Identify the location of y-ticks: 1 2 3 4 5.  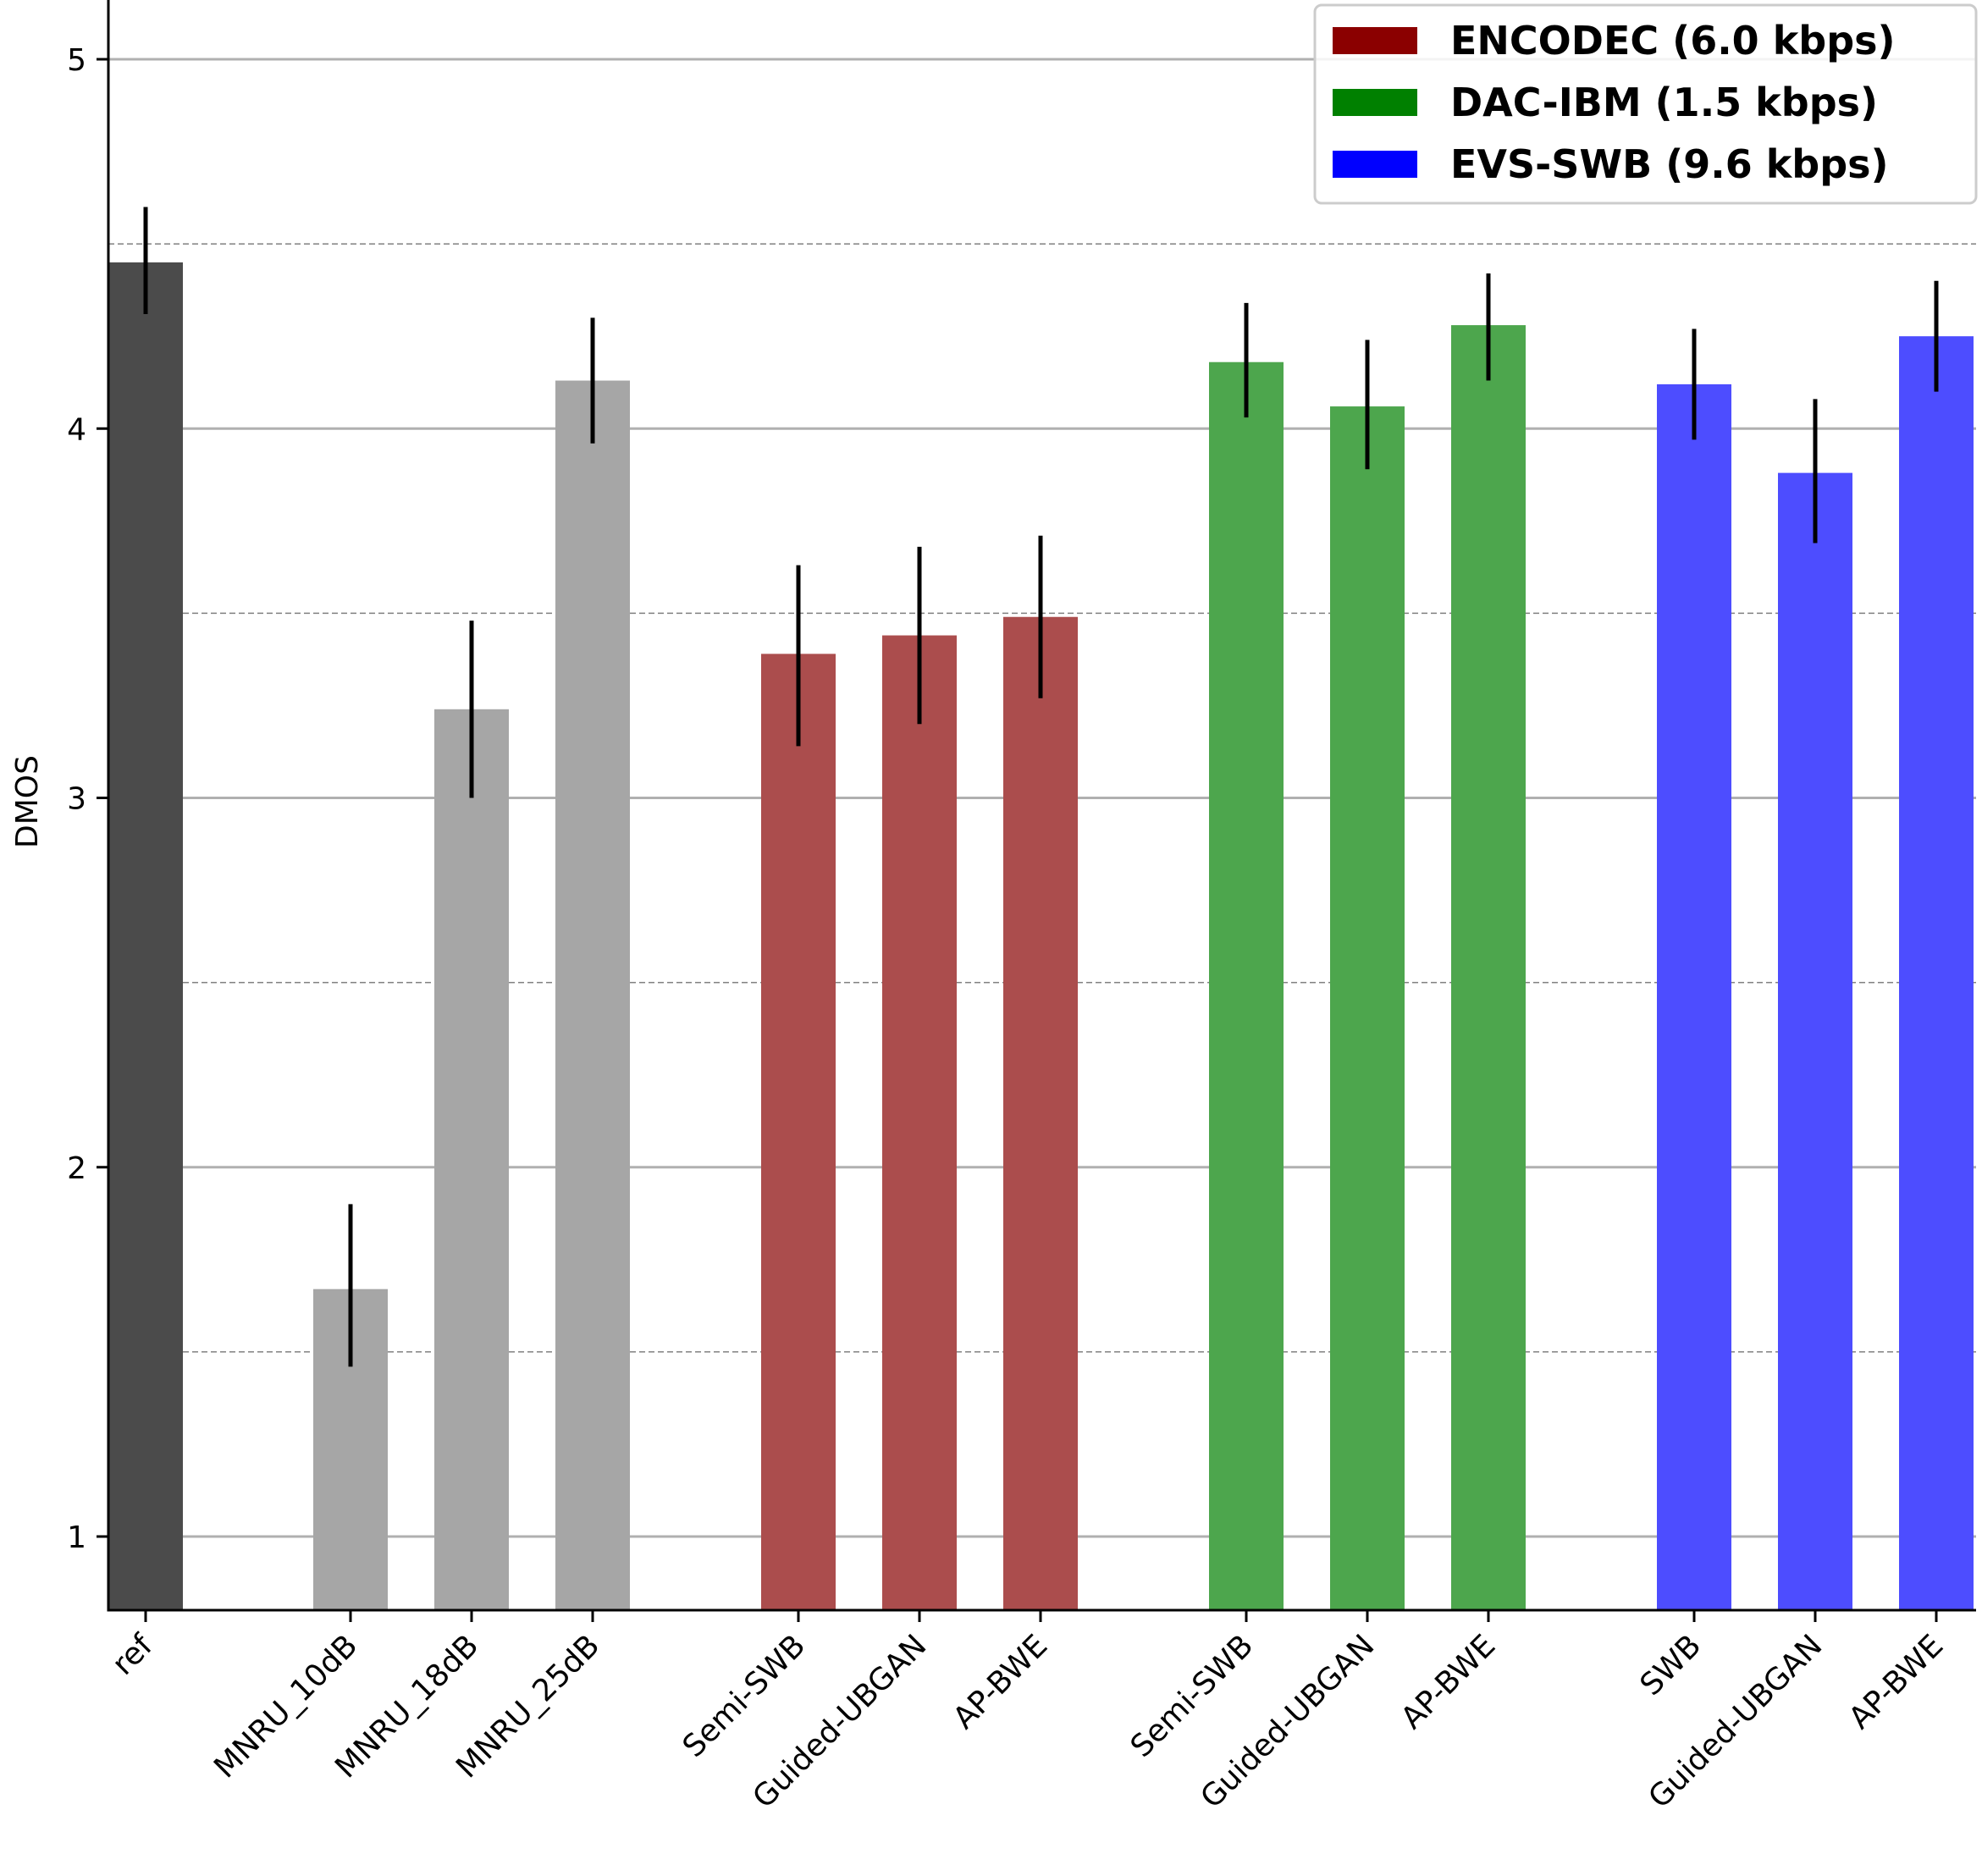
(88, 799).